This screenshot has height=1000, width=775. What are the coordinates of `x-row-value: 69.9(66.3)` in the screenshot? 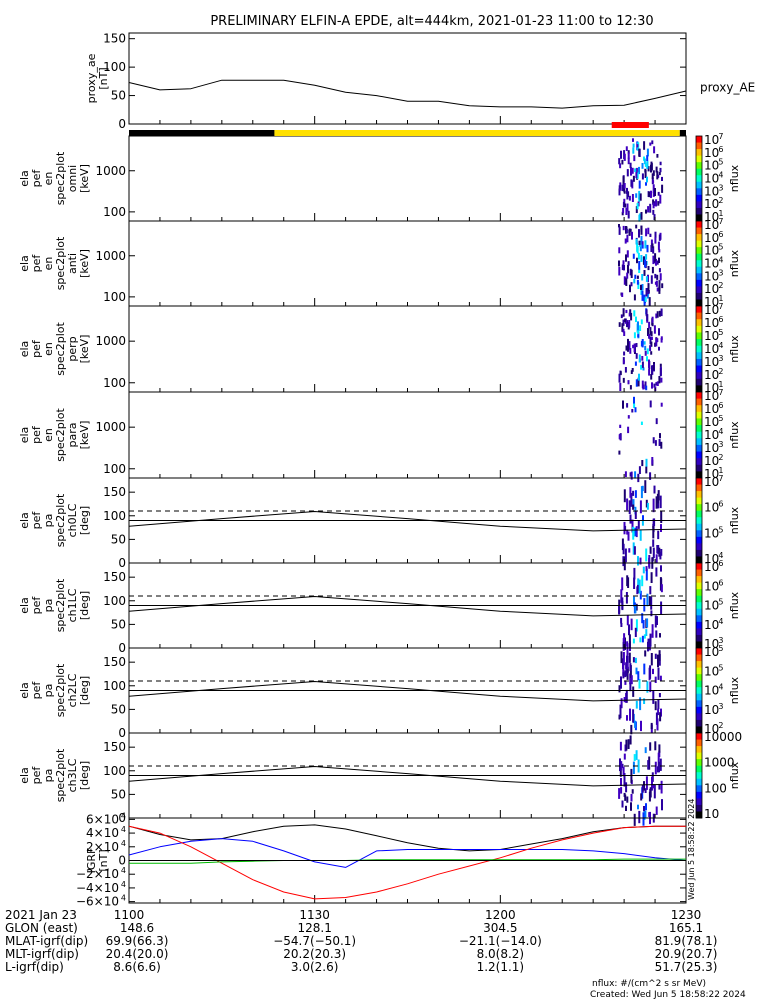 It's located at (137, 941).